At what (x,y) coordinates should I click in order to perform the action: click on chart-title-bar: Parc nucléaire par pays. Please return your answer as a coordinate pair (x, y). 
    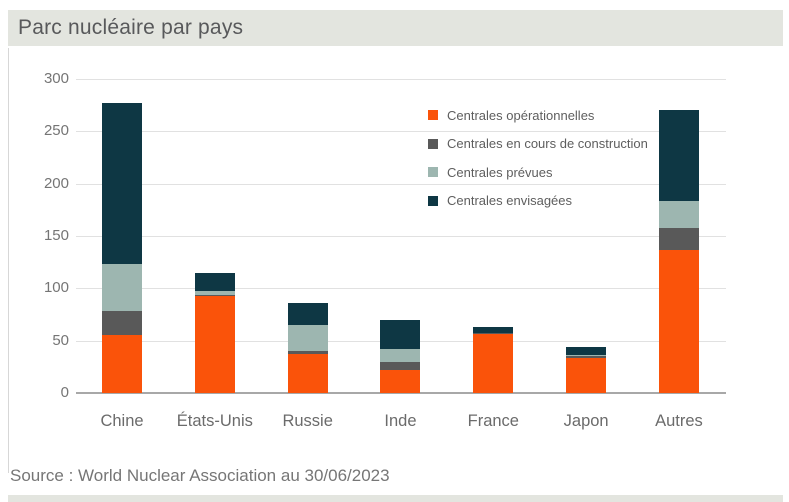
    Looking at the image, I should click on (395, 28).